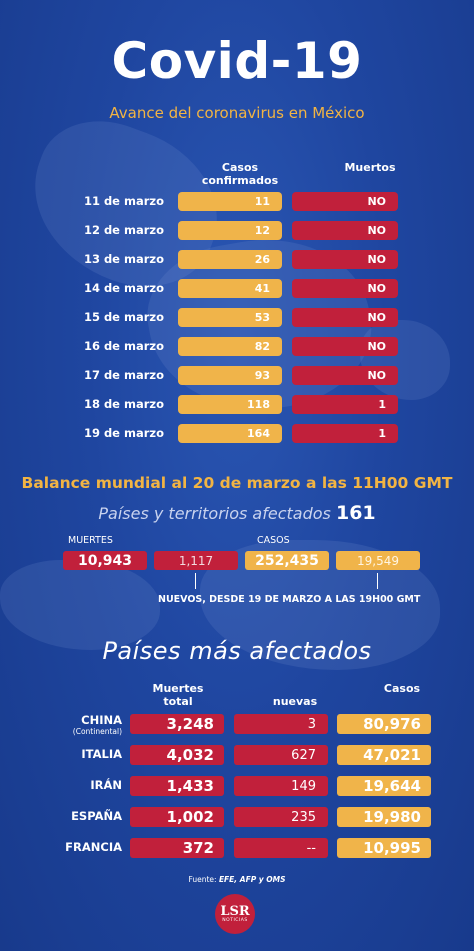  Describe the element at coordinates (83, 785) in the screenshot. I see `country-label: IRÁN` at that location.